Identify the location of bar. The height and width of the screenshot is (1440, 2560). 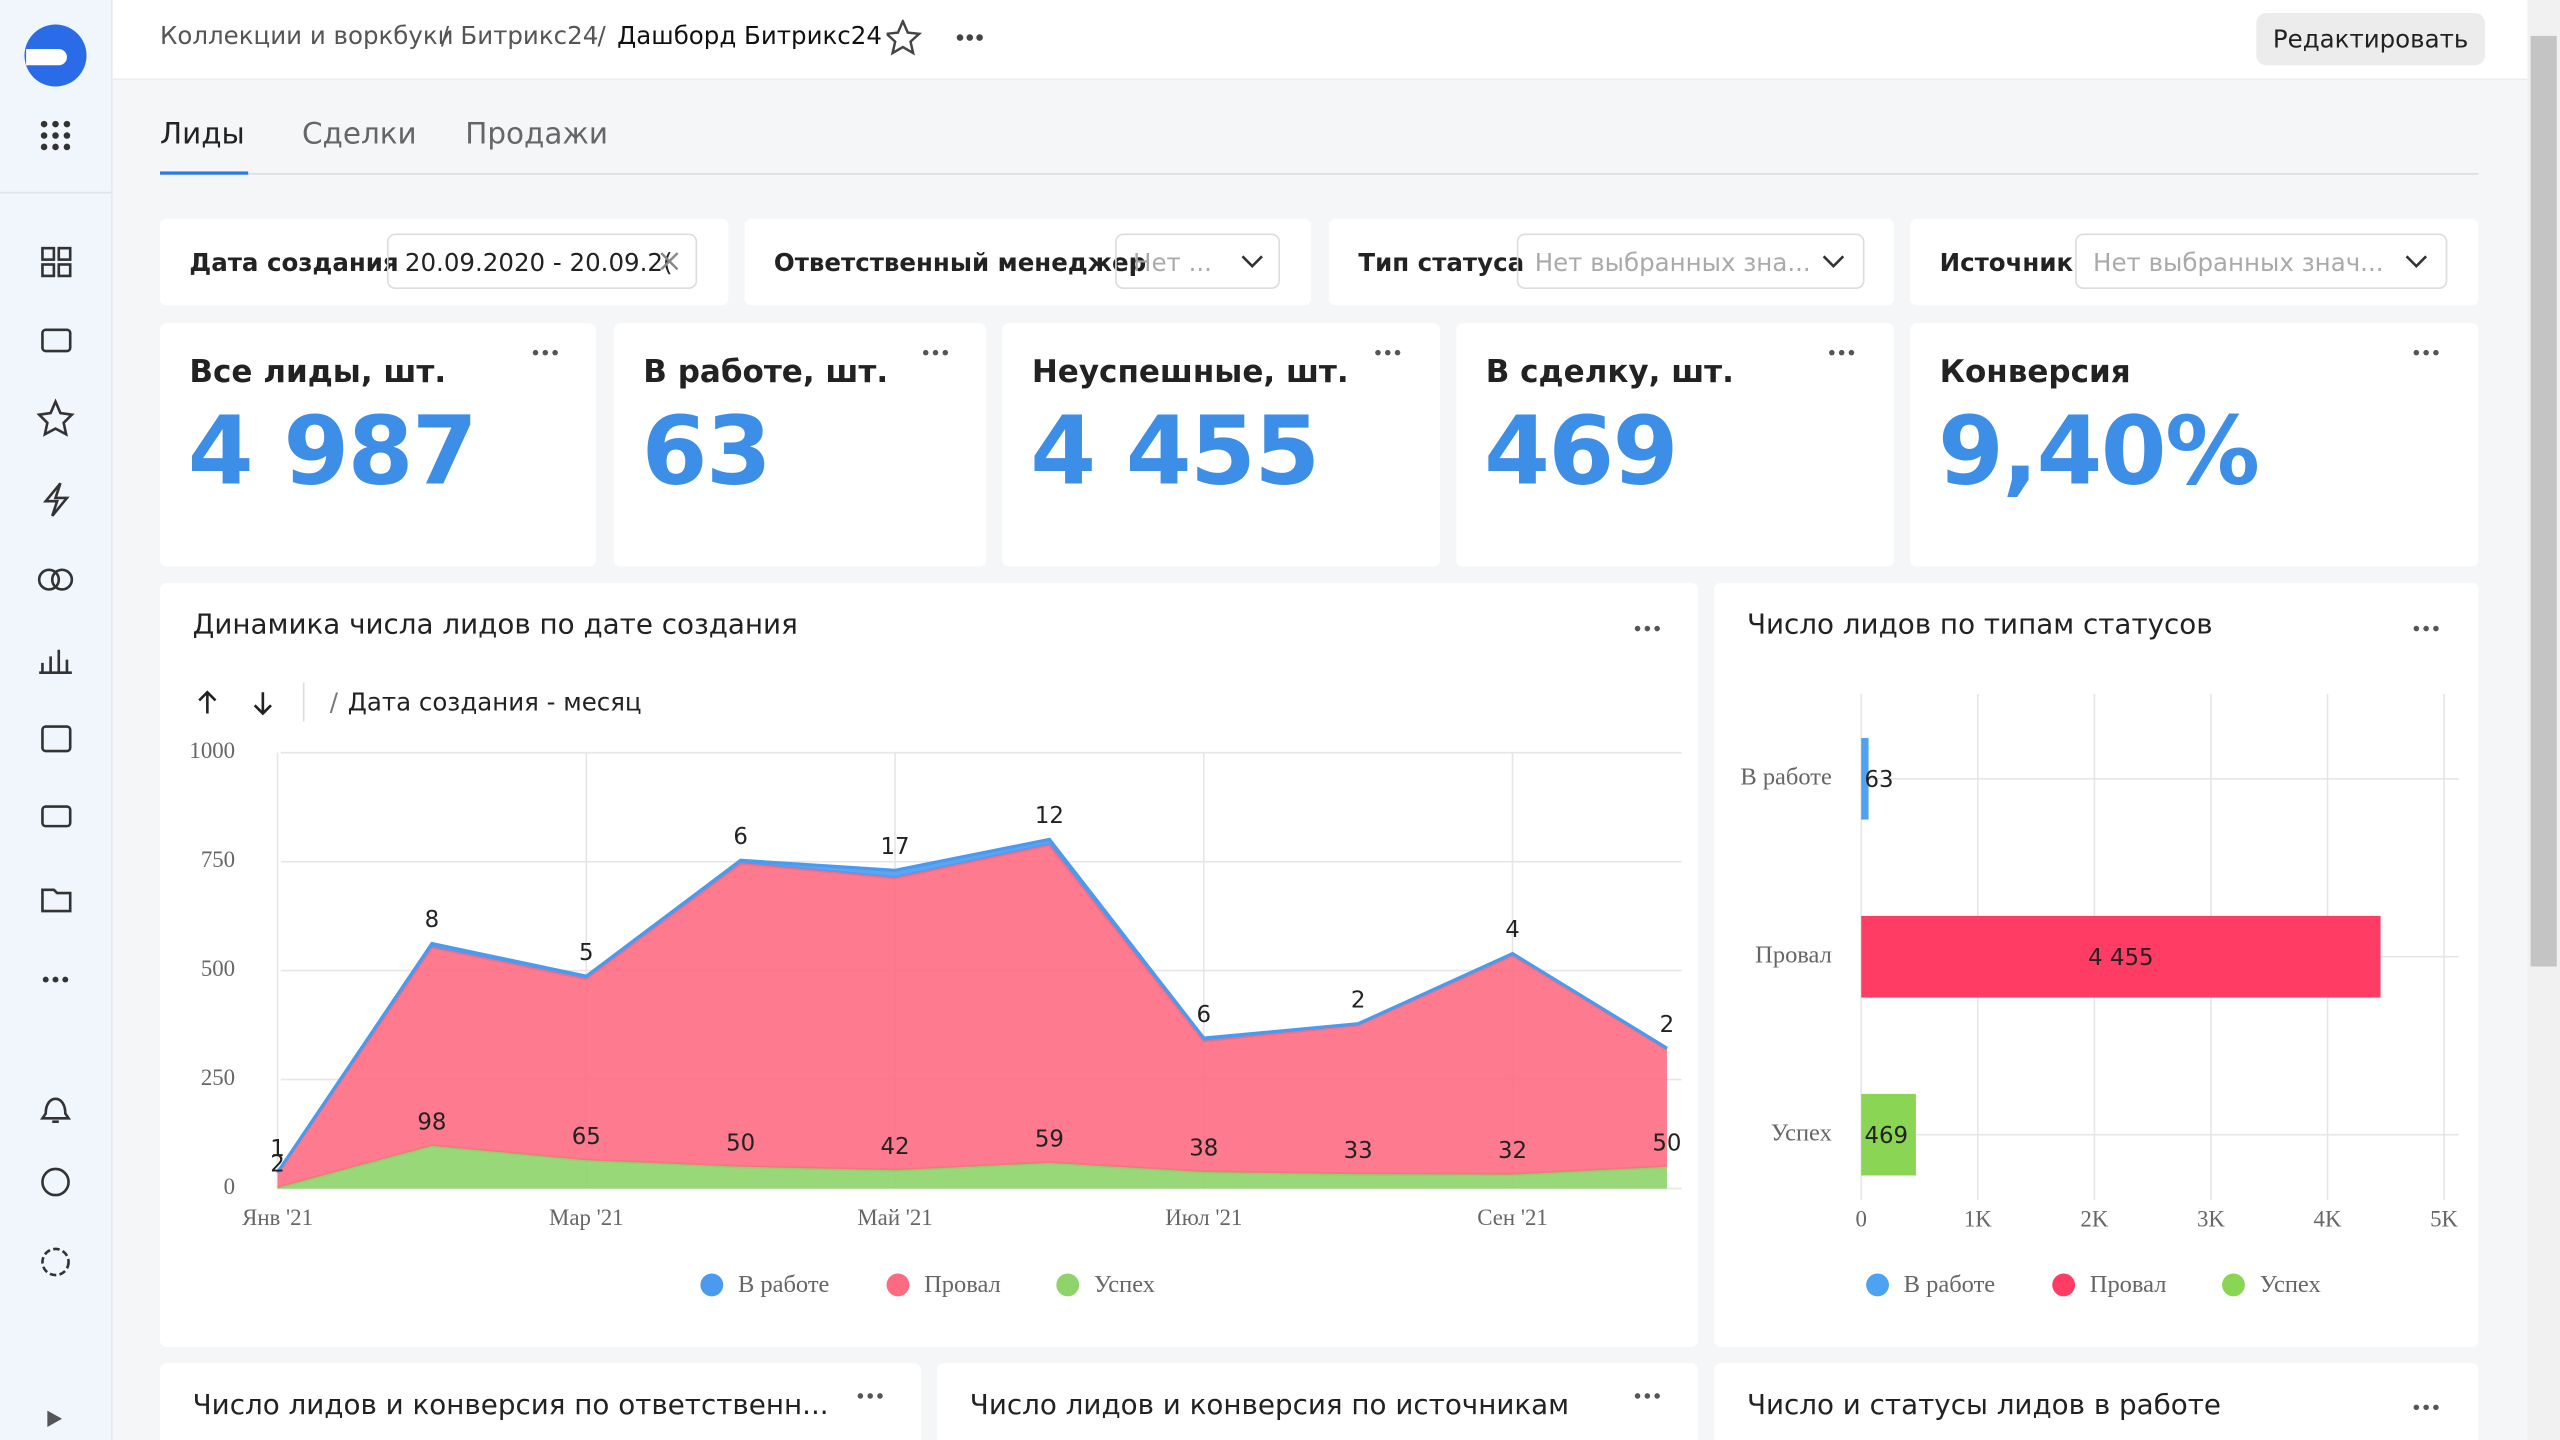
(2121, 956).